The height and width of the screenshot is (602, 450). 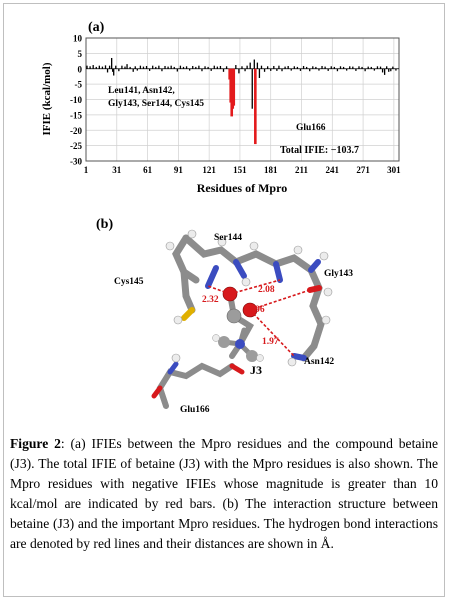 What do you see at coordinates (104, 224) in the screenshot?
I see `panel-b-label: (b)` at bounding box center [104, 224].